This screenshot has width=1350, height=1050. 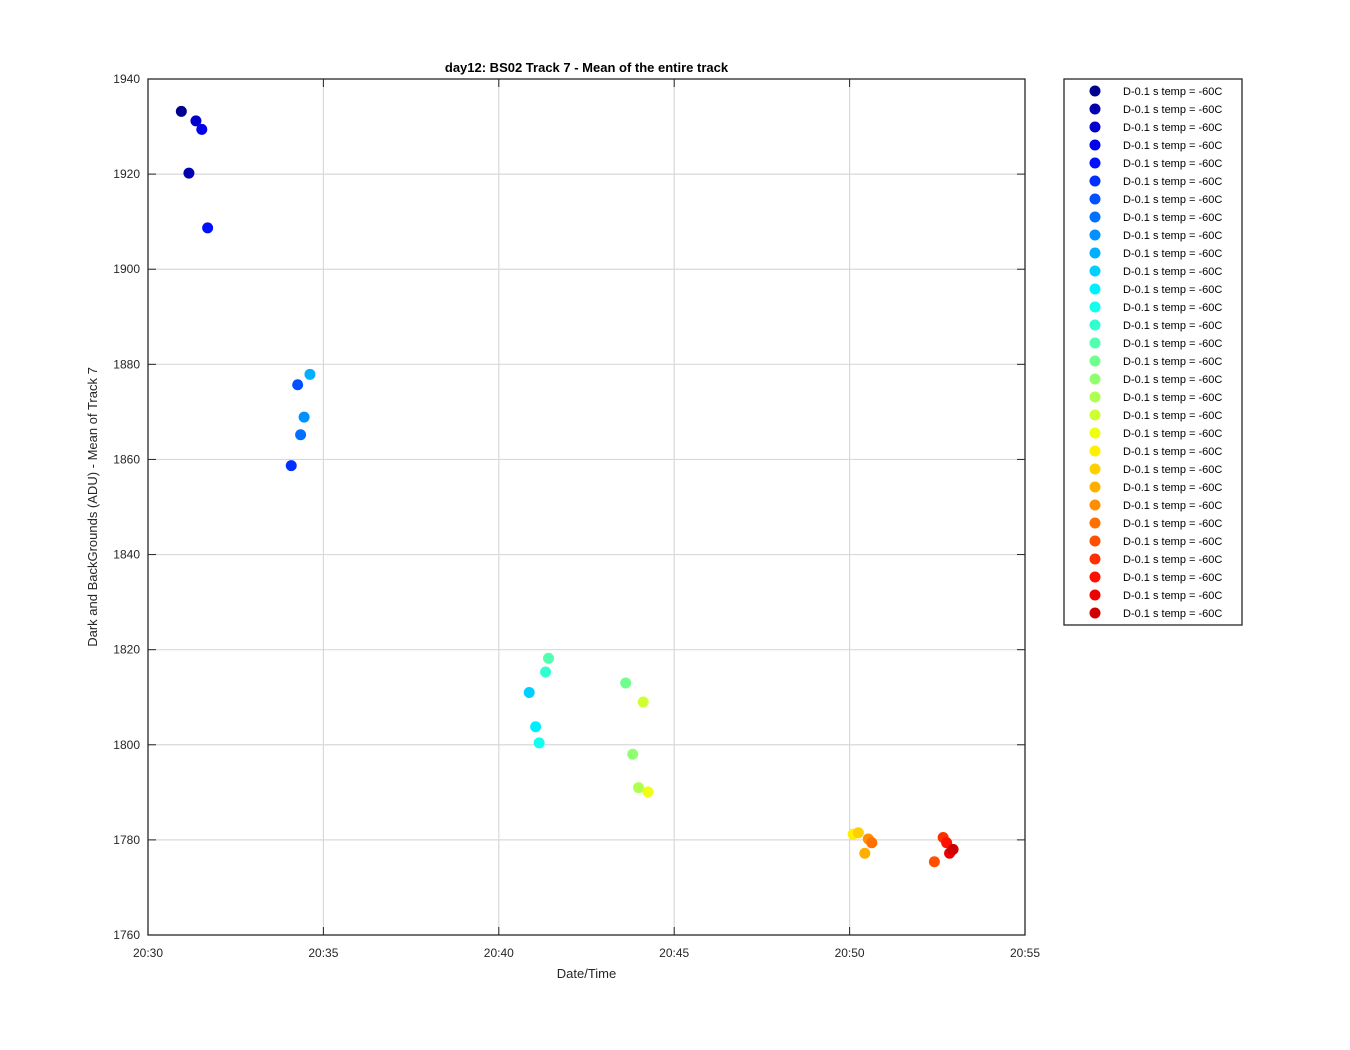 What do you see at coordinates (126, 459) in the screenshot?
I see `y-tick-label: 1860` at bounding box center [126, 459].